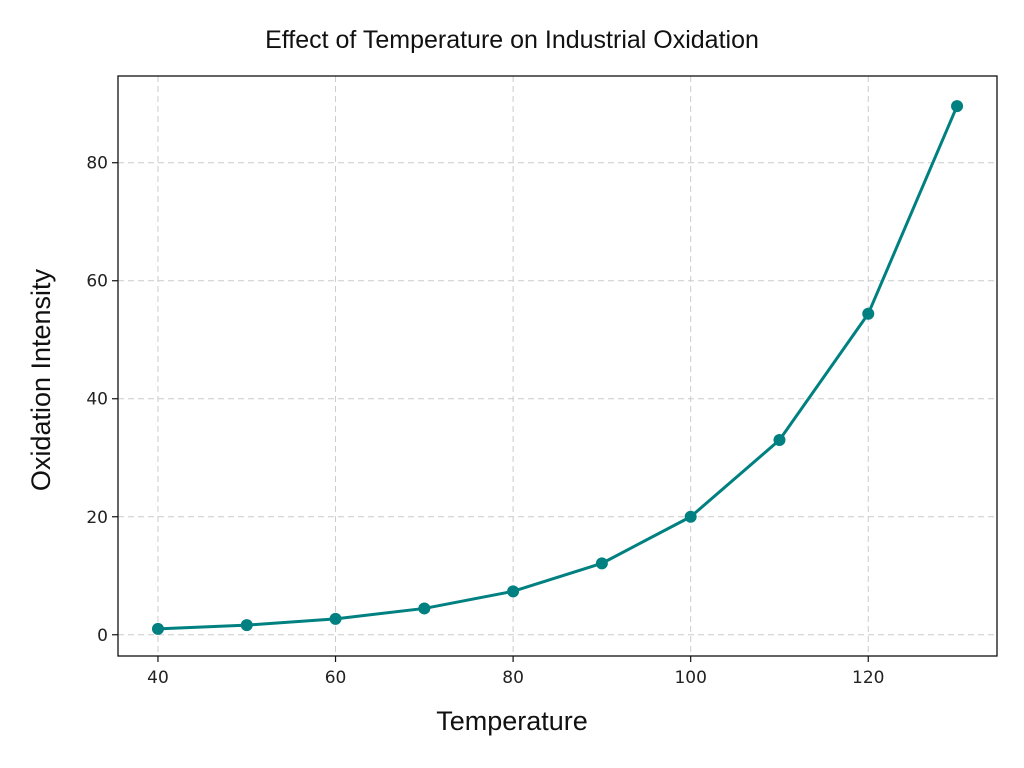 Image resolution: width=1024 pixels, height=768 pixels. I want to click on x-axis-label: Temperature, so click(512, 721).